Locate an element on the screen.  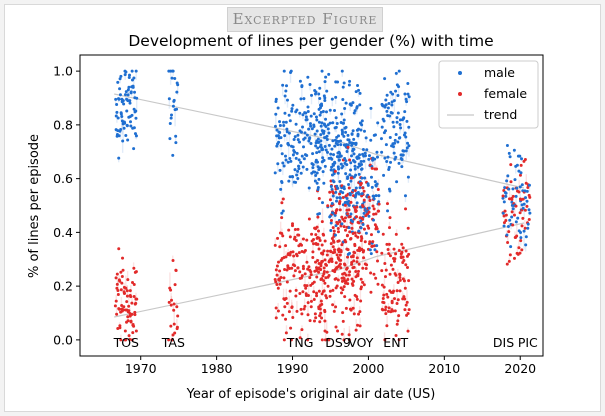
series-label: VOY is located at coordinates (360, 342).